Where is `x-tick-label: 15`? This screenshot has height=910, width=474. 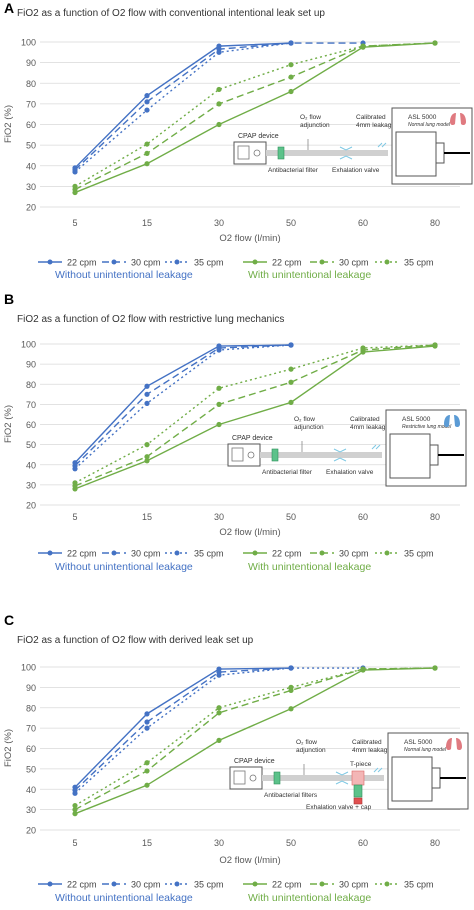
x-tick-label: 15 is located at coordinates (147, 843).